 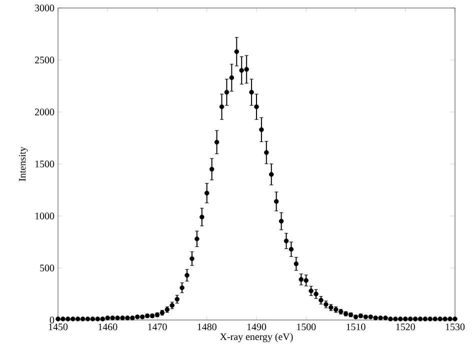 I want to click on y-tick-label: 1000, so click(x=44, y=216).